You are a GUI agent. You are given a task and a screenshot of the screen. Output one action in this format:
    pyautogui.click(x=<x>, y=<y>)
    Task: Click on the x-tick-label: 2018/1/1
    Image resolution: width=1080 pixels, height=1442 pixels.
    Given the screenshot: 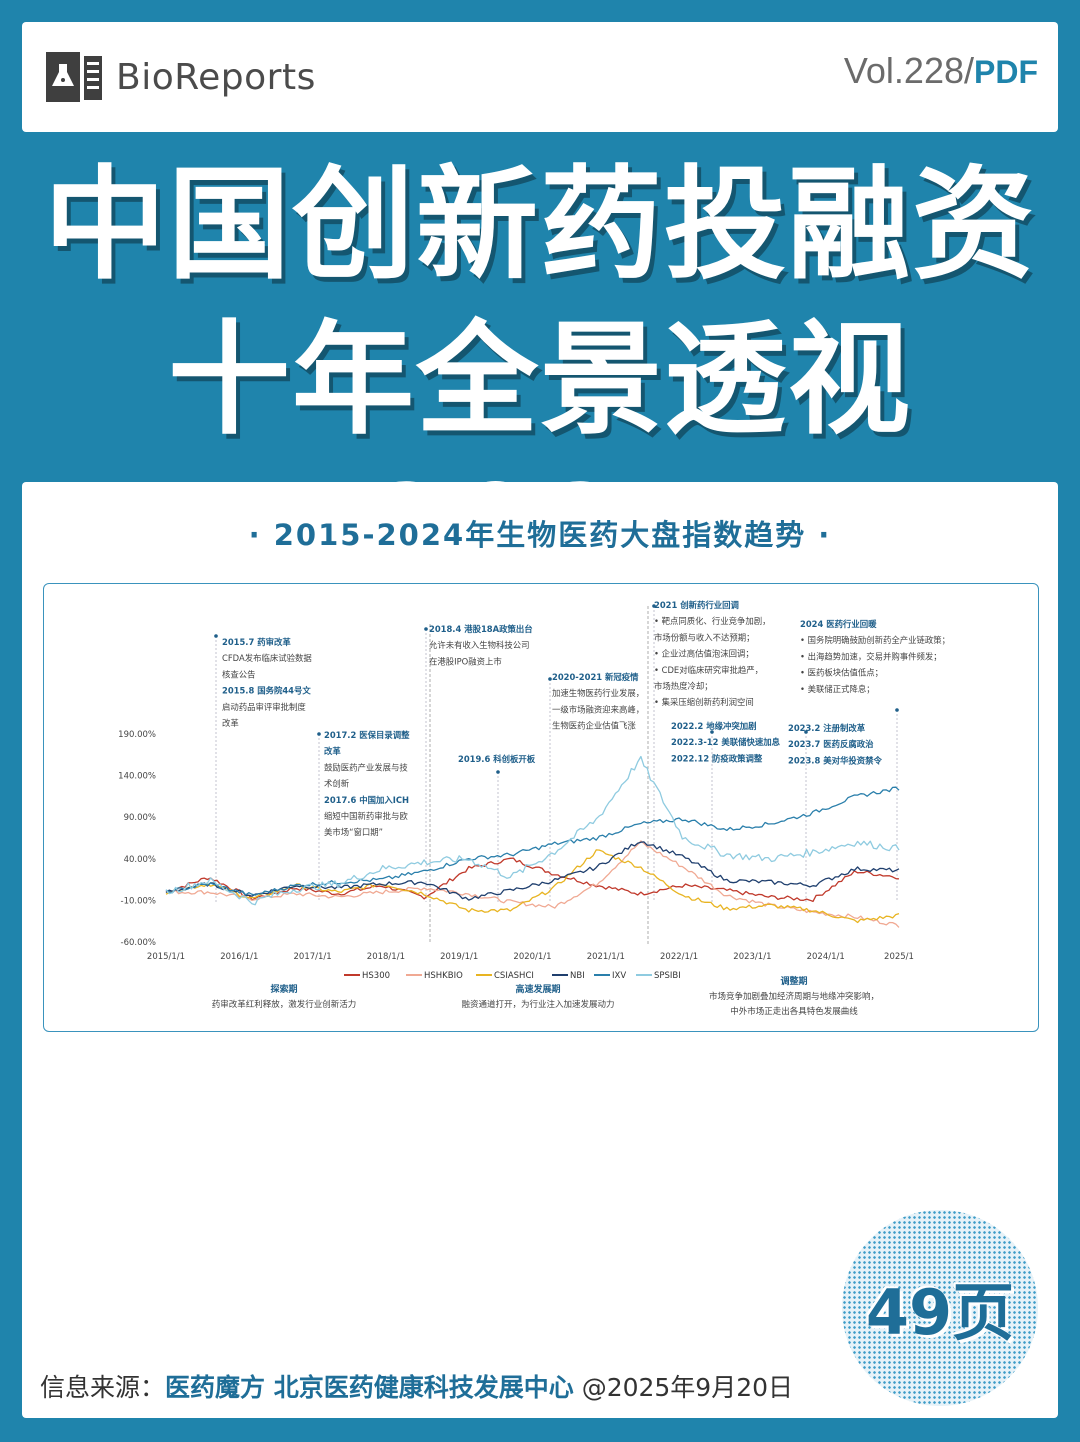 What is the action you would take?
    pyautogui.click(x=386, y=957)
    